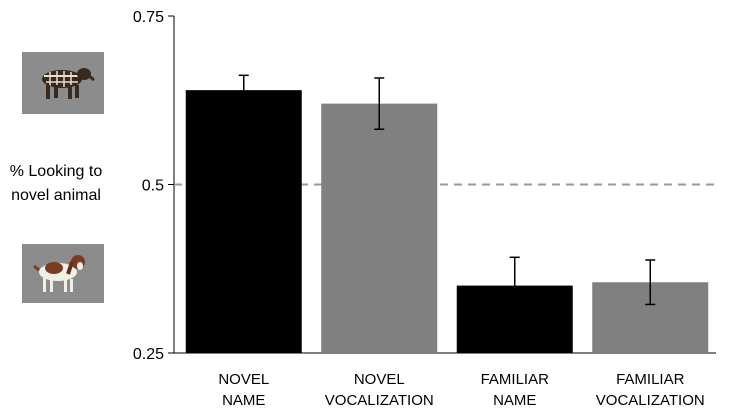 This screenshot has width=731, height=417. I want to click on y-tick-label: 0.25, so click(148, 354).